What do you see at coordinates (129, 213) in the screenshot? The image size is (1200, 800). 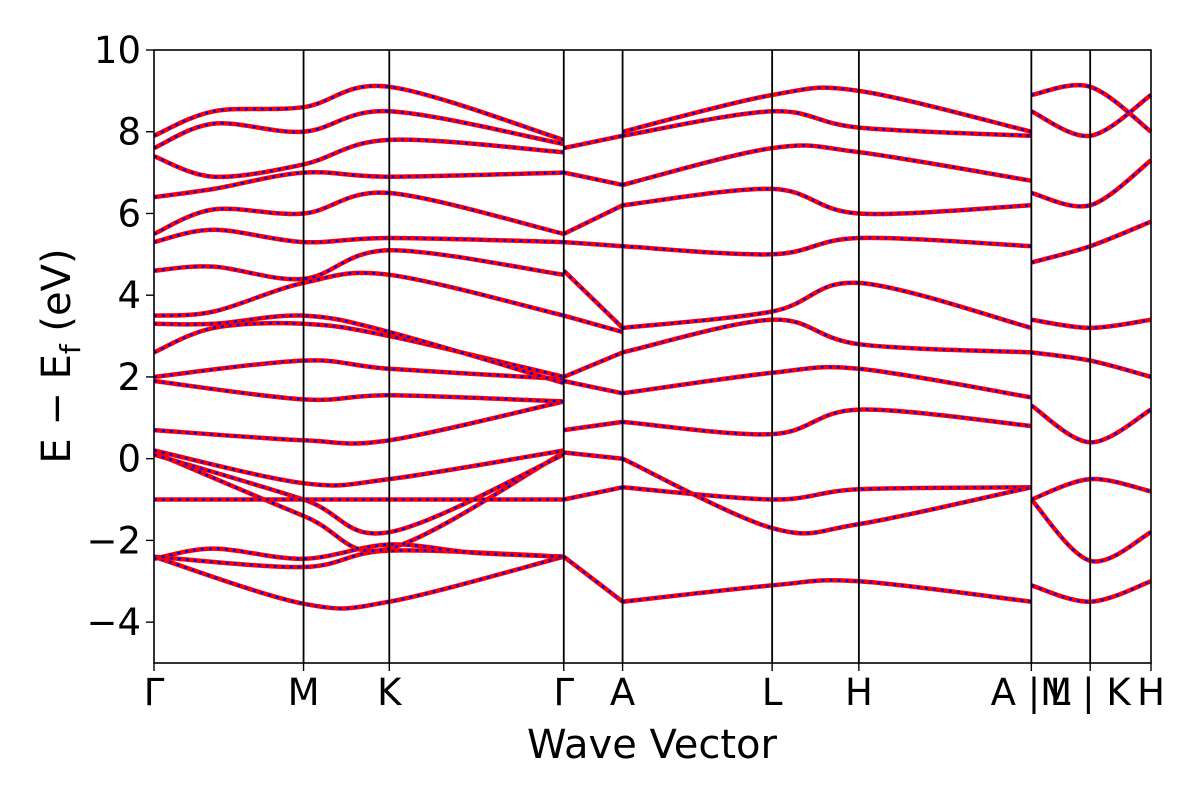 I see `y-tick-label-5: 6` at bounding box center [129, 213].